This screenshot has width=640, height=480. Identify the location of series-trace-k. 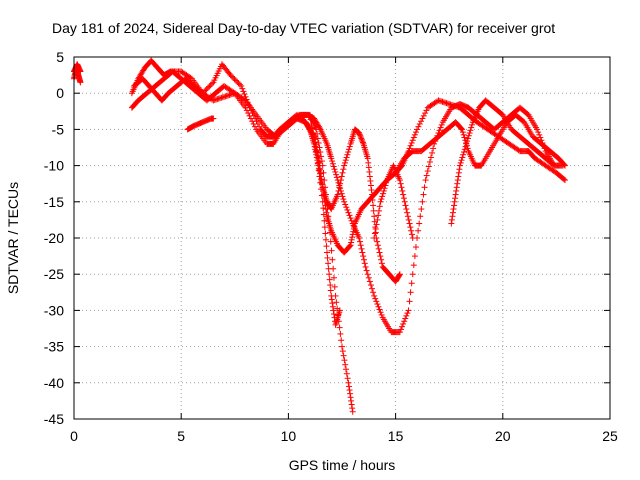
(393, 201).